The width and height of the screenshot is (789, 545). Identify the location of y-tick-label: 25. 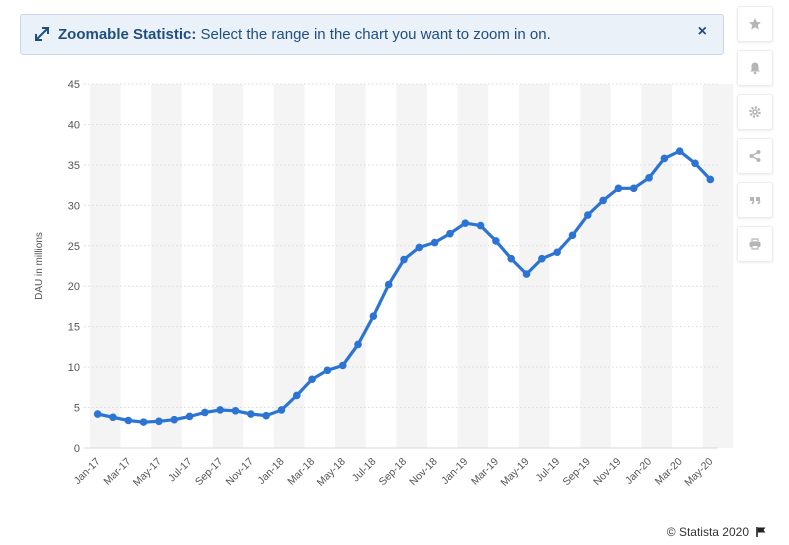
(74, 247).